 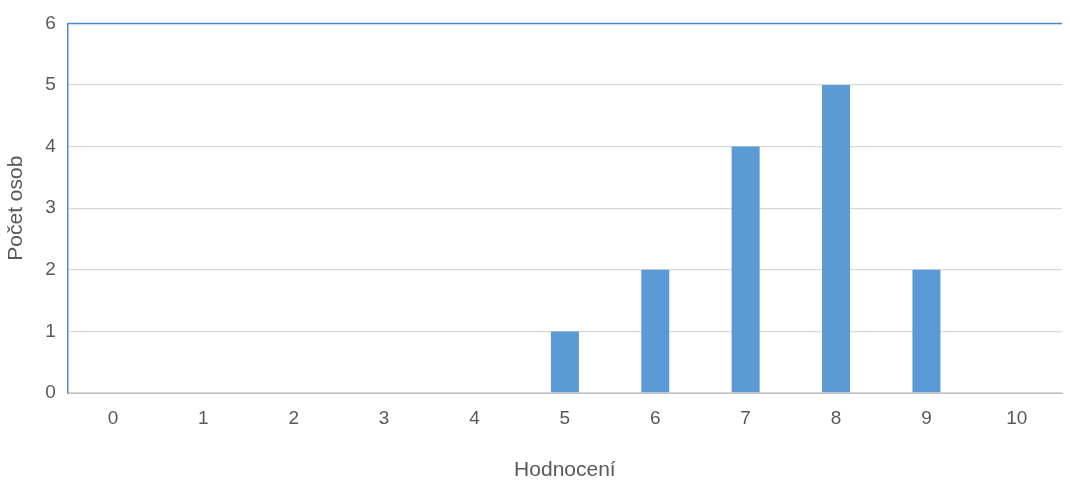 What do you see at coordinates (836, 417) in the screenshot?
I see `x-tick-label: 8` at bounding box center [836, 417].